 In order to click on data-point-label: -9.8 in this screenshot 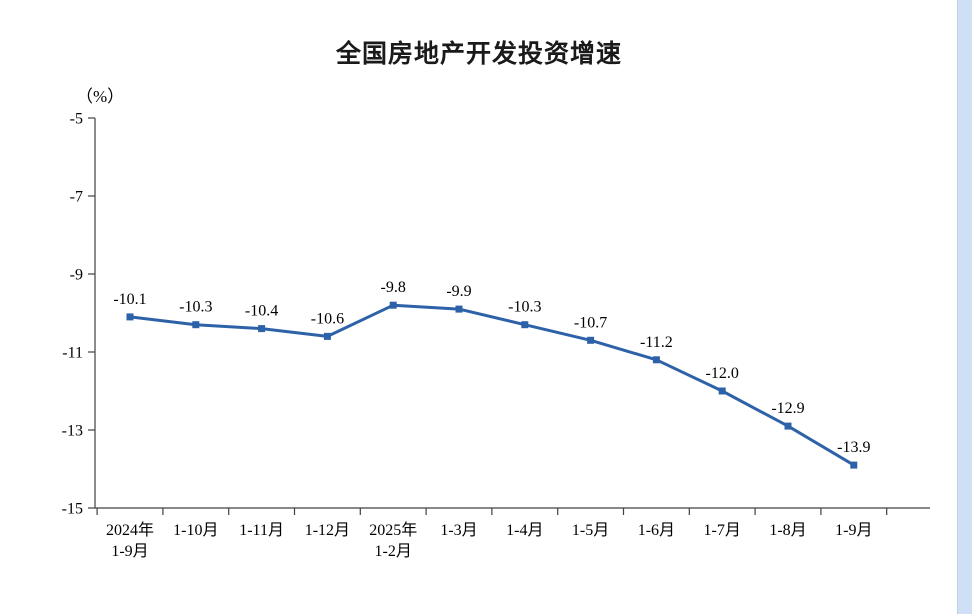, I will do `click(393, 287)`.